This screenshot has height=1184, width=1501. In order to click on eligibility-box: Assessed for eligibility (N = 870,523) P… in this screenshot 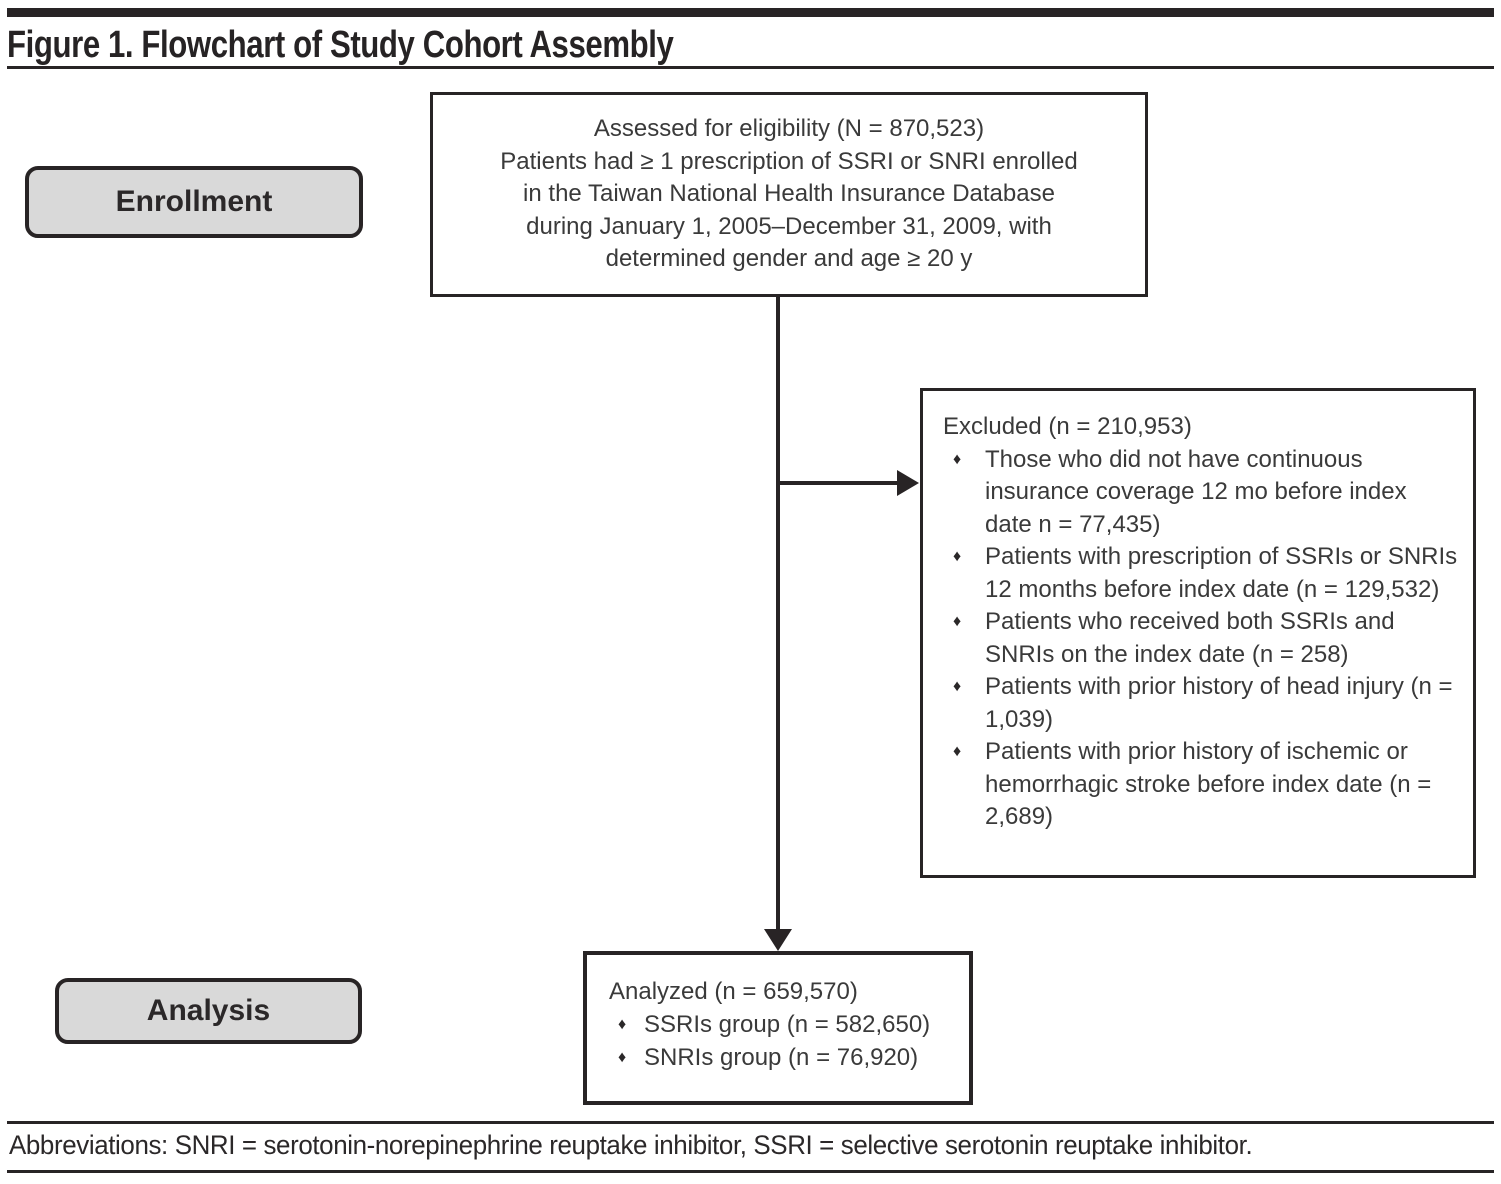, I will do `click(789, 194)`.